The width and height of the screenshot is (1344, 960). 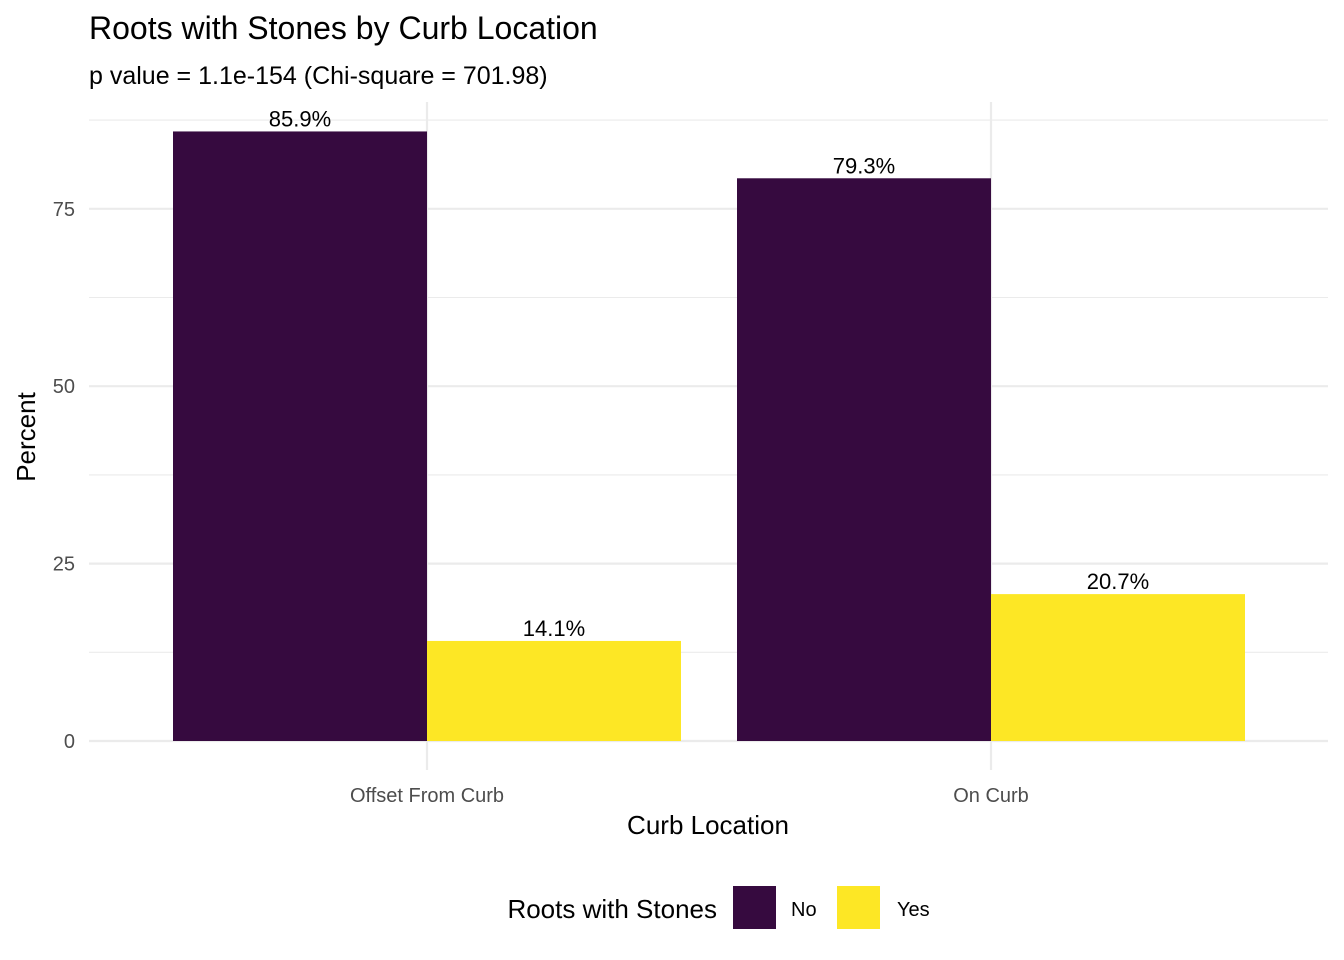 I want to click on legend-key-no, so click(x=754, y=907).